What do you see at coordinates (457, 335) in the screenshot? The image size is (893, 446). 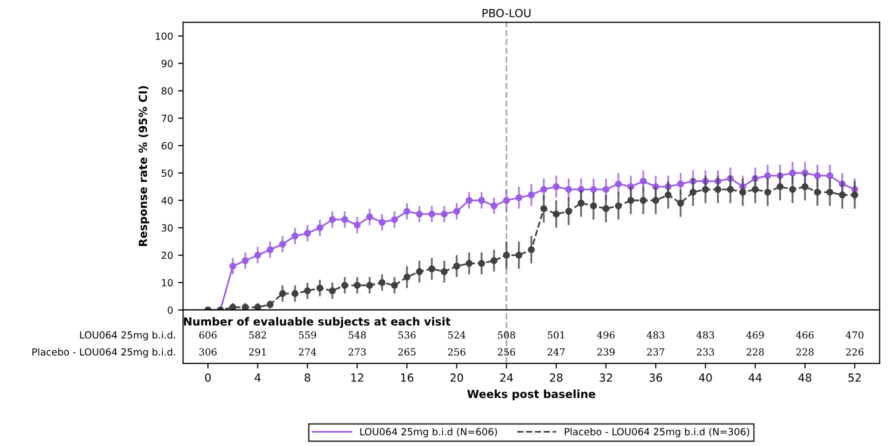 I see `text: 524` at bounding box center [457, 335].